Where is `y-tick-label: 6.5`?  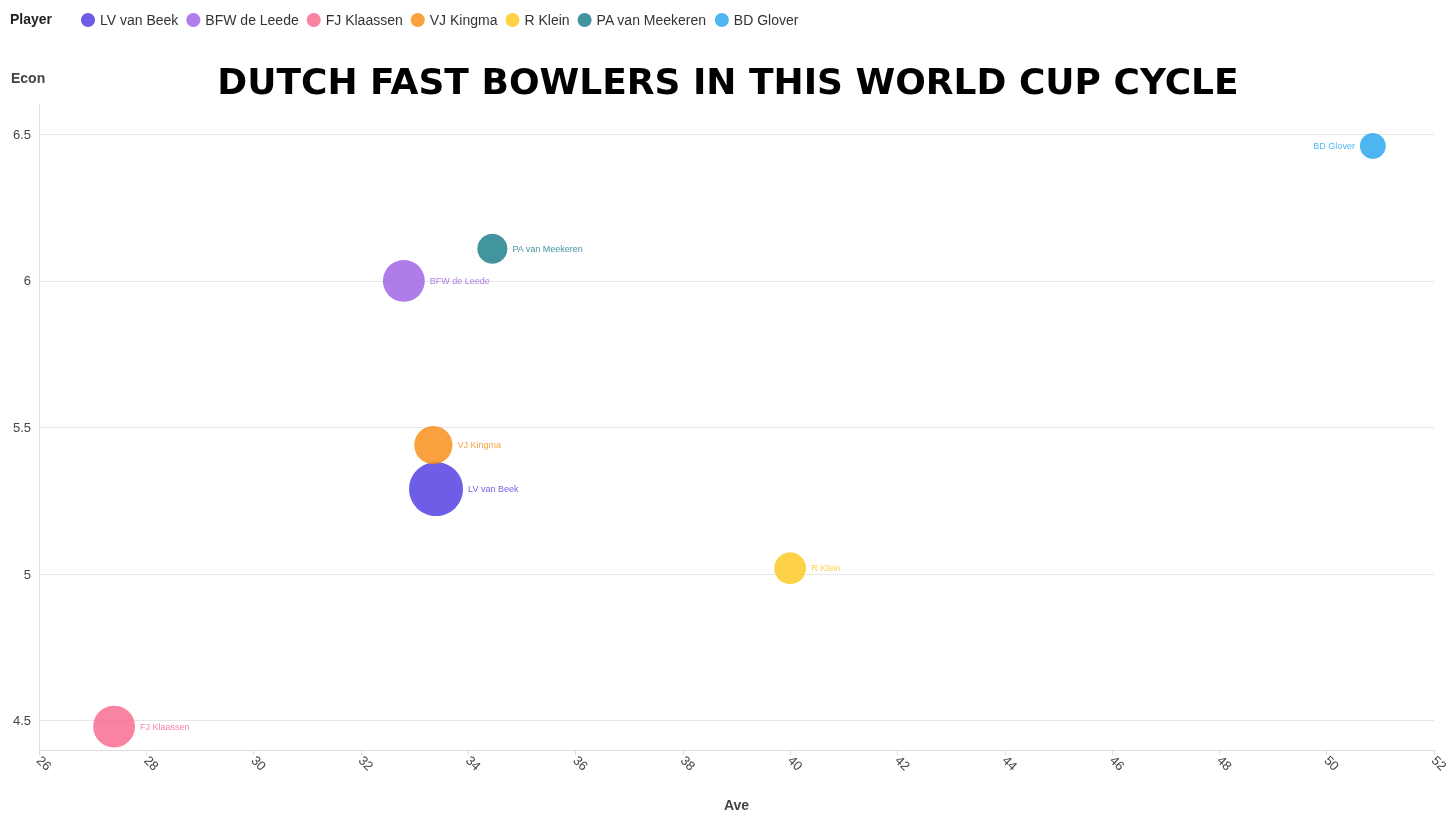
y-tick-label: 6.5 is located at coordinates (21, 134).